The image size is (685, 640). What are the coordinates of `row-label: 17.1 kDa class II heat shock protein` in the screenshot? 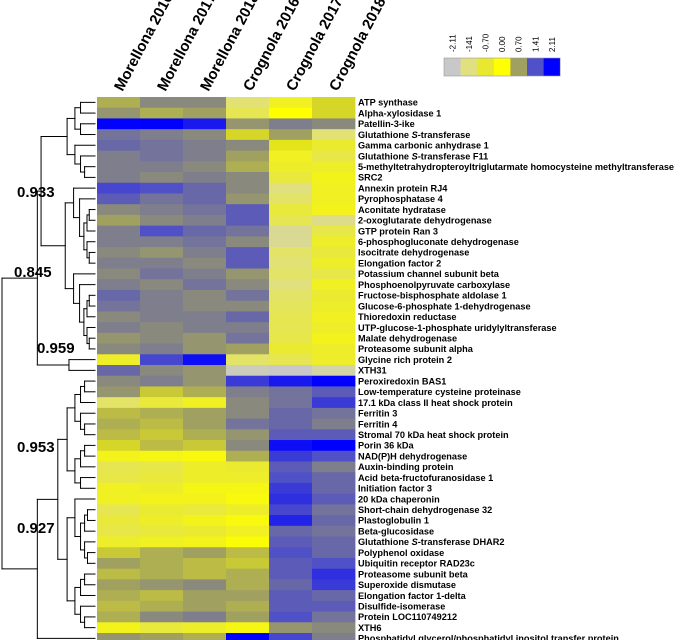 It's located at (435, 403).